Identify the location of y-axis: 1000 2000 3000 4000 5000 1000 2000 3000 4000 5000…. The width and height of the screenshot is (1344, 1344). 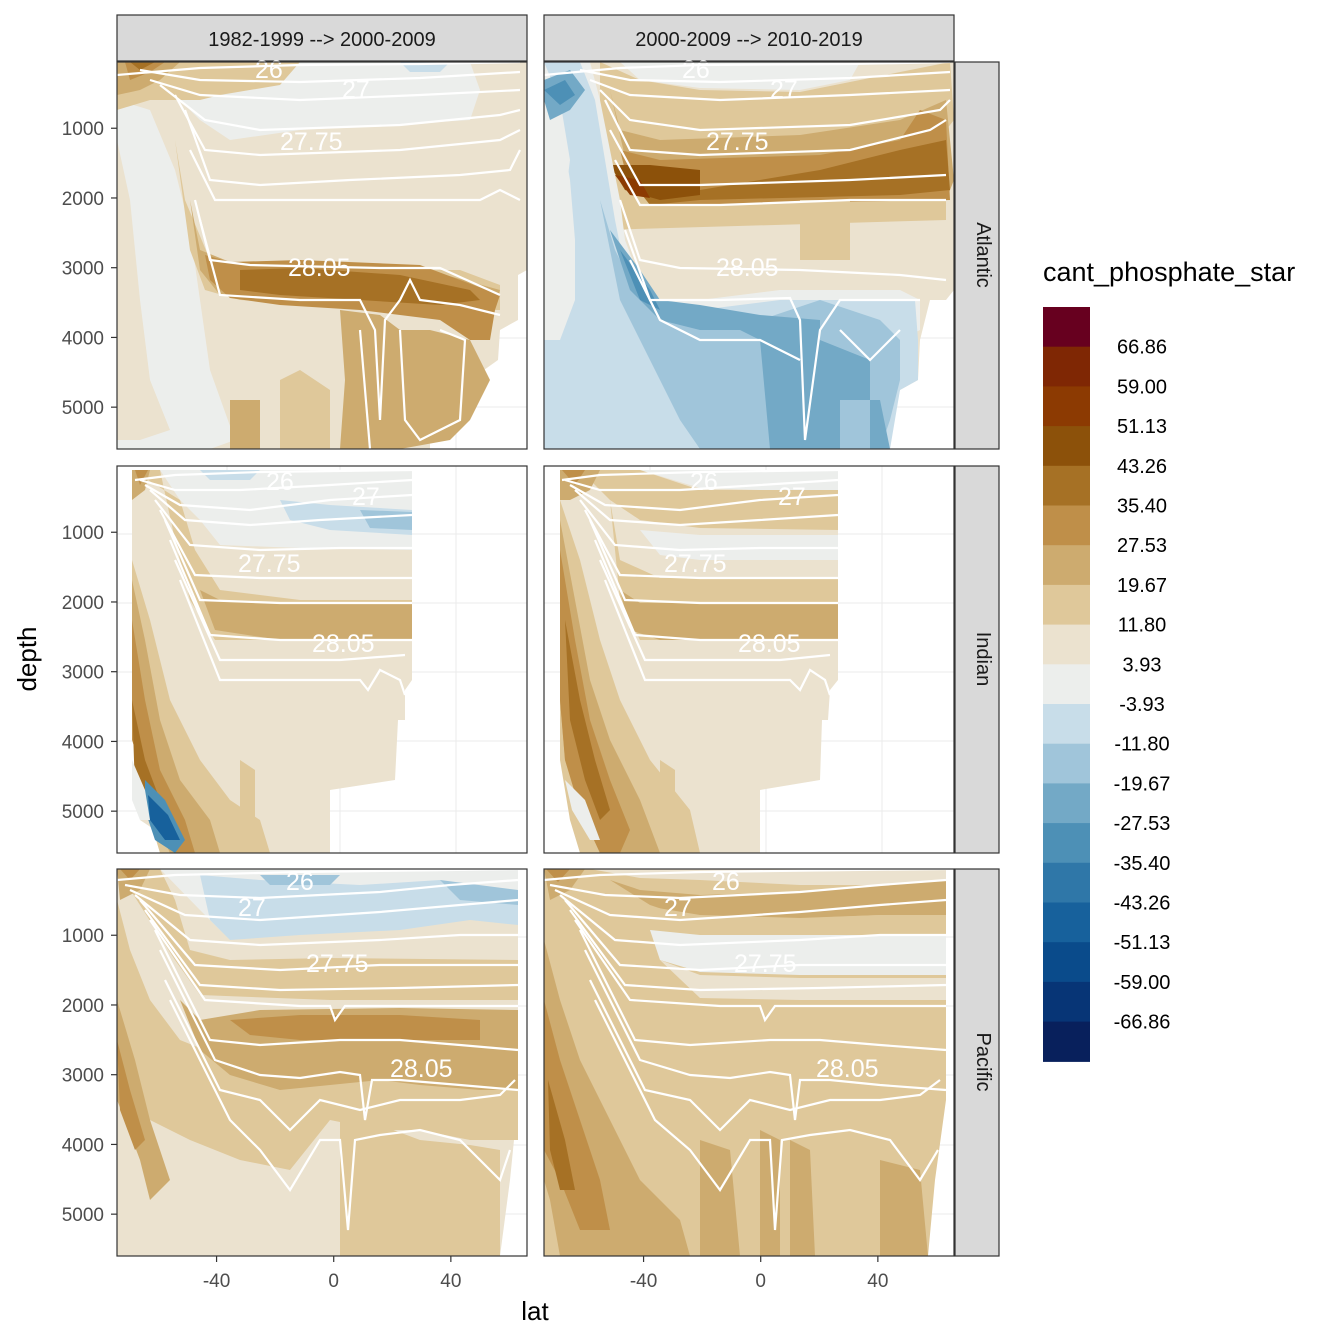
(89, 672).